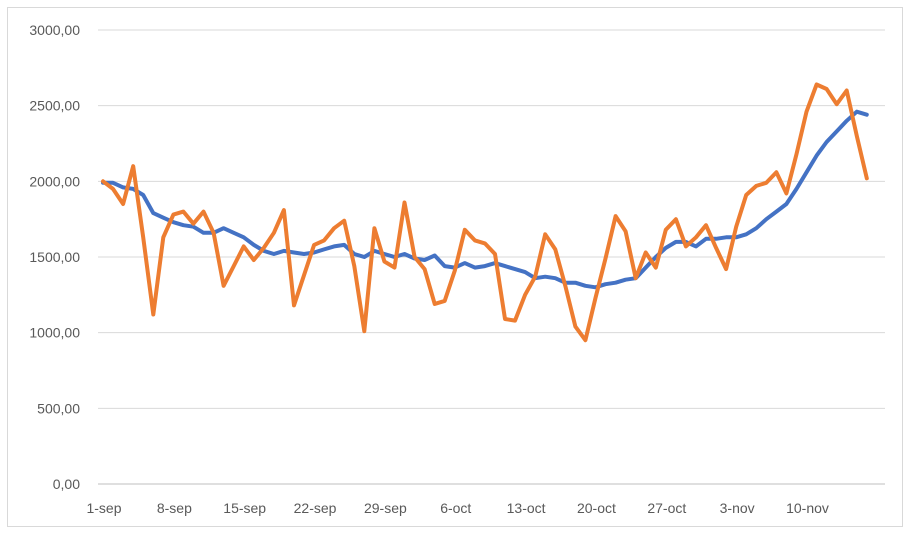 Image resolution: width=910 pixels, height=533 pixels. Describe the element at coordinates (66, 484) in the screenshot. I see `y-tick-label: 0,00` at that location.